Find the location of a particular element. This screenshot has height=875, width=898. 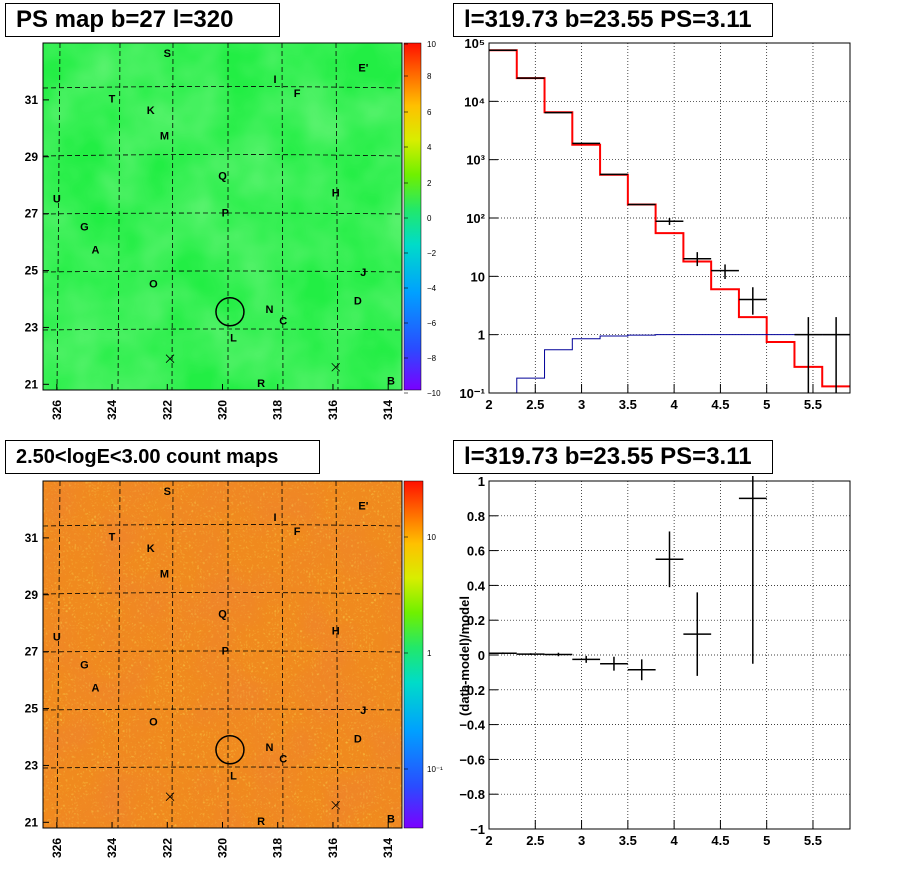

colorbar-tick-label: 0 is located at coordinates (429, 218).